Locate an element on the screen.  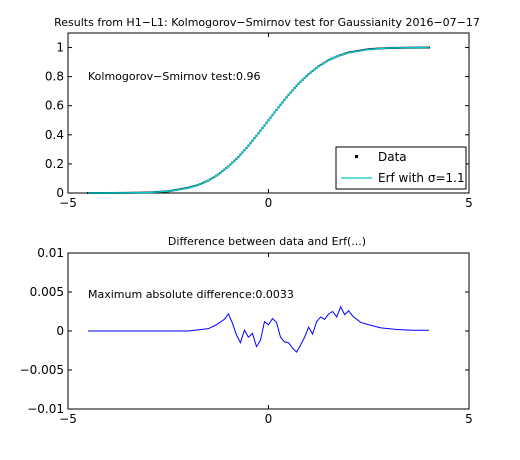
chart-difference-annotation: Maximum absolute difference:0.0033 is located at coordinates (191, 294).